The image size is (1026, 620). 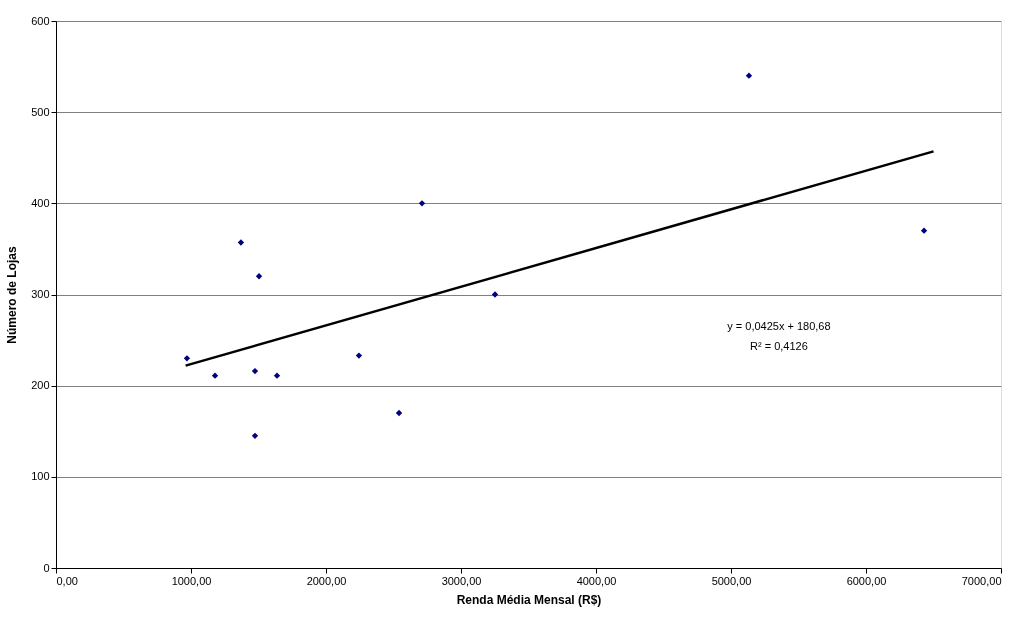 I want to click on annotation: R² = 0,4126, so click(x=779, y=346).